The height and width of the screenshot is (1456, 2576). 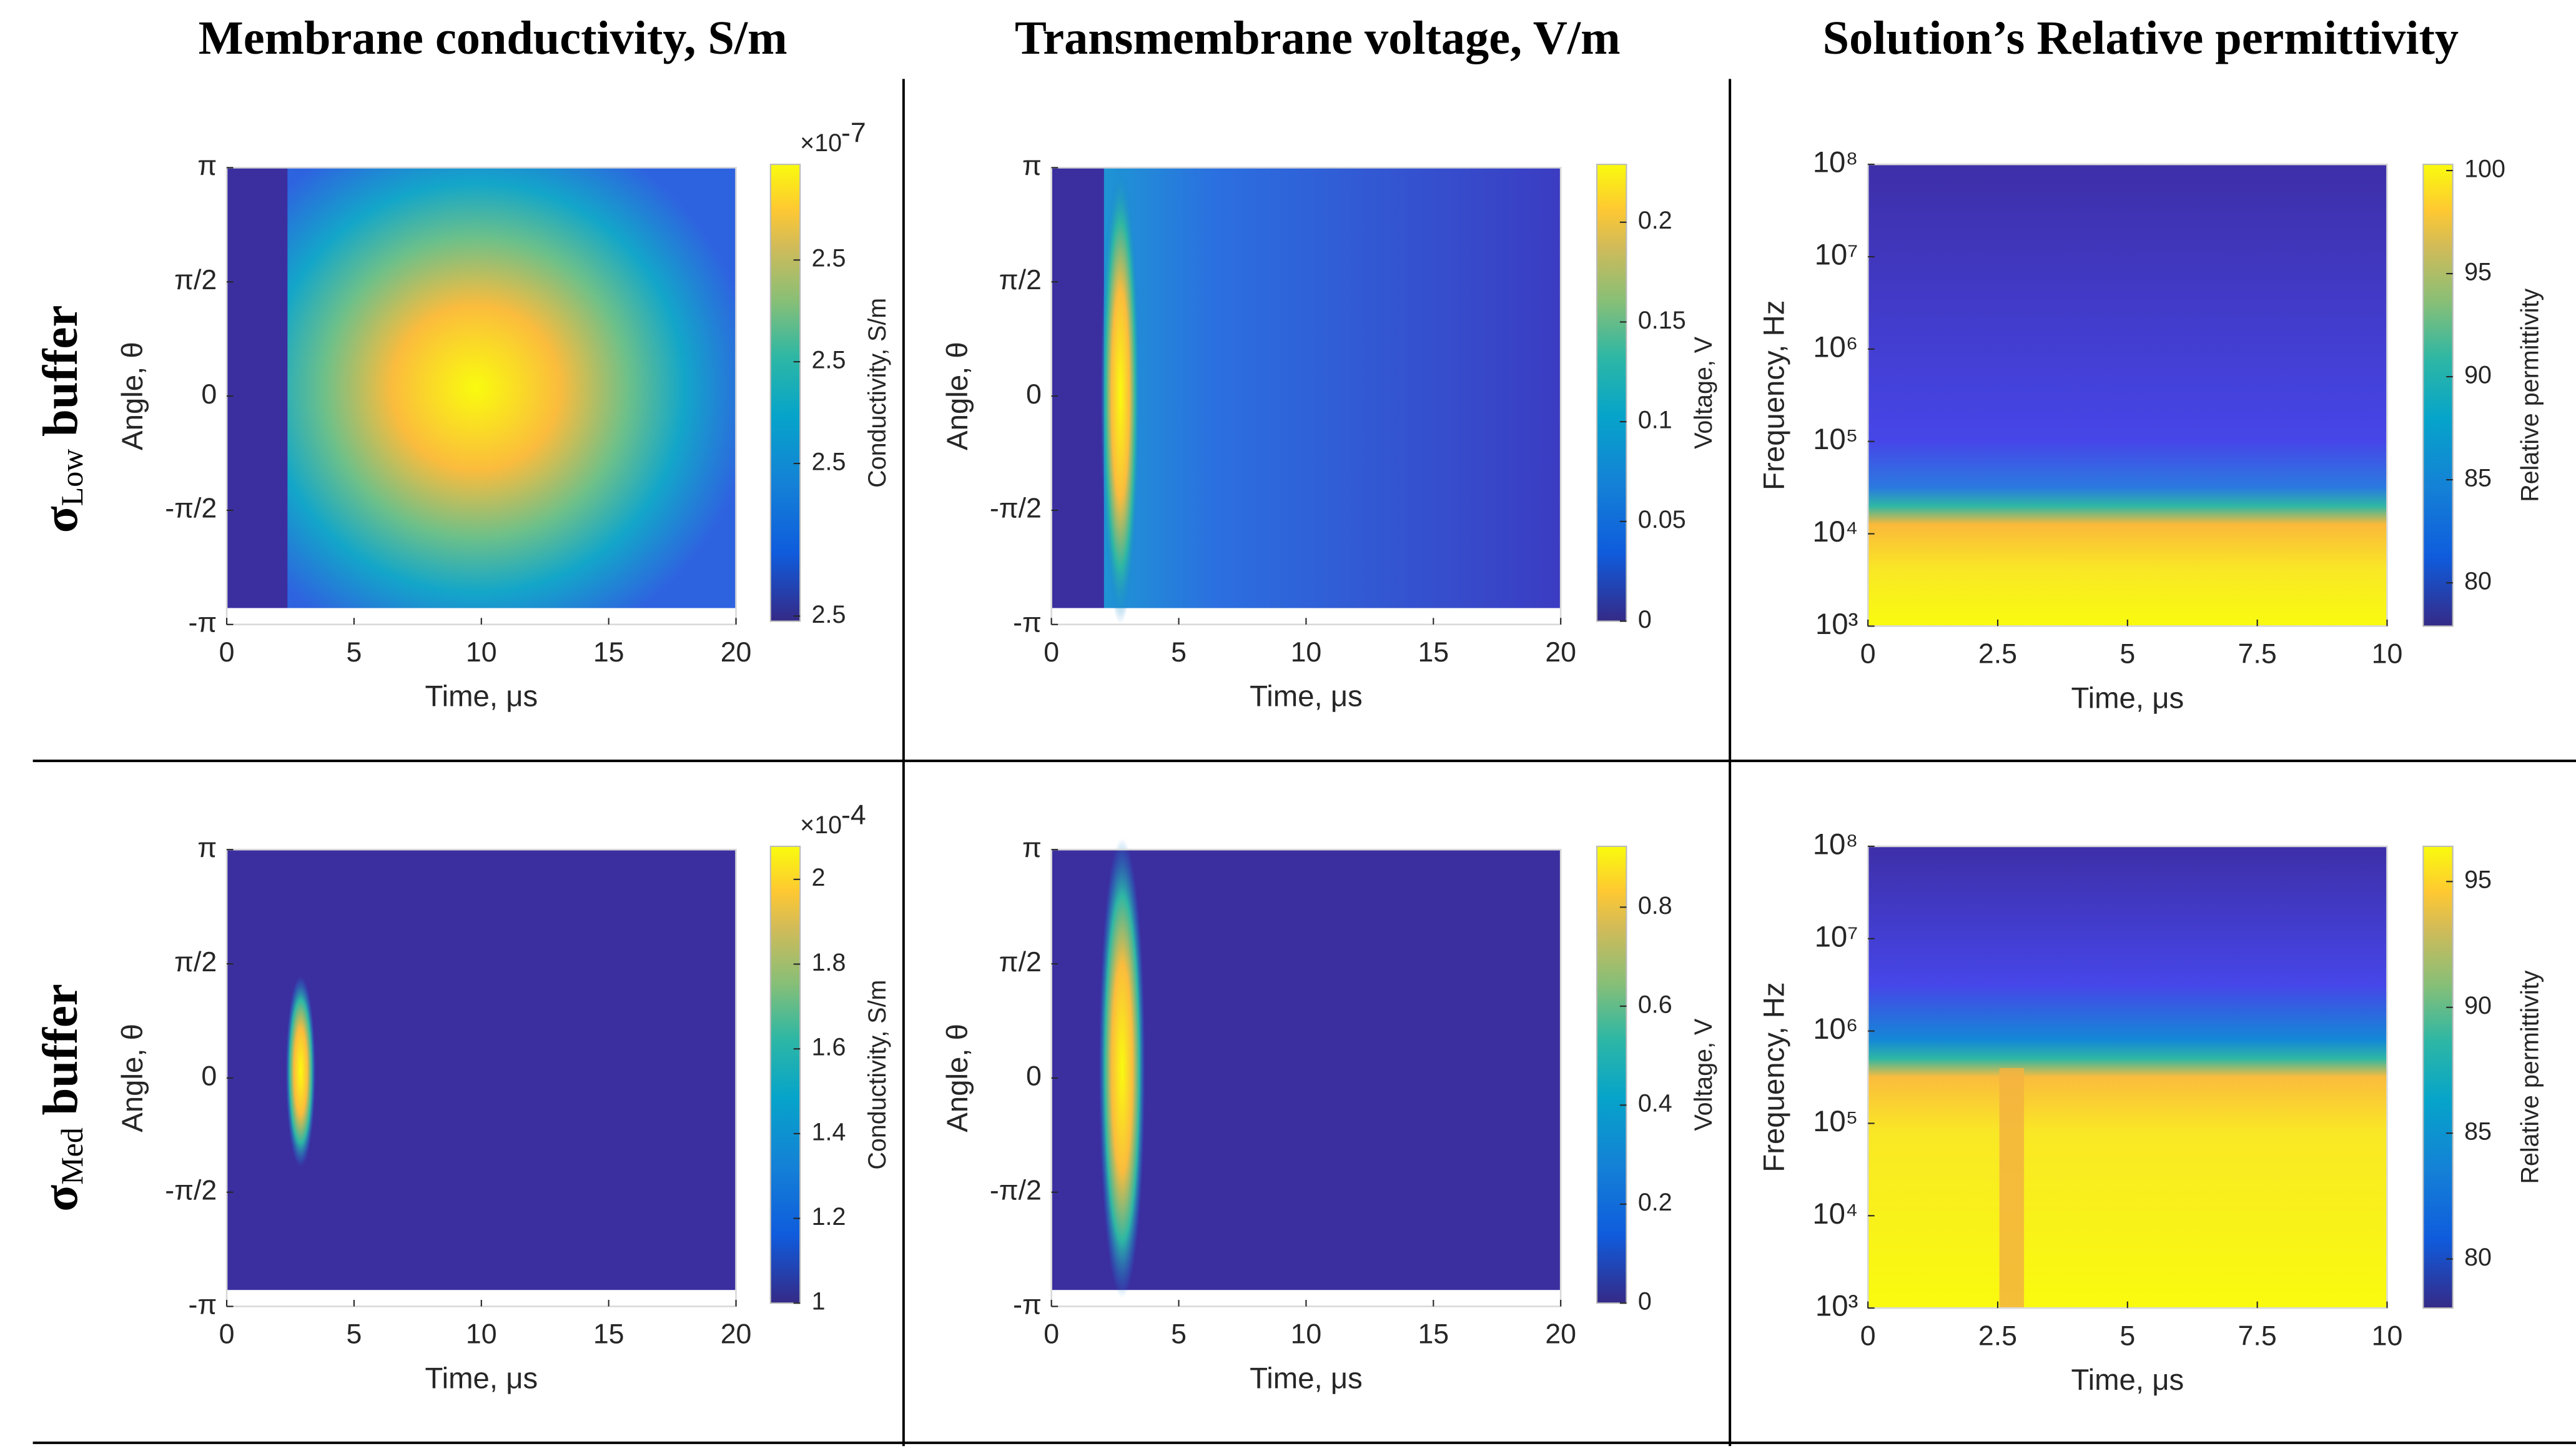 I want to click on subscript: Low, so click(x=71, y=478).